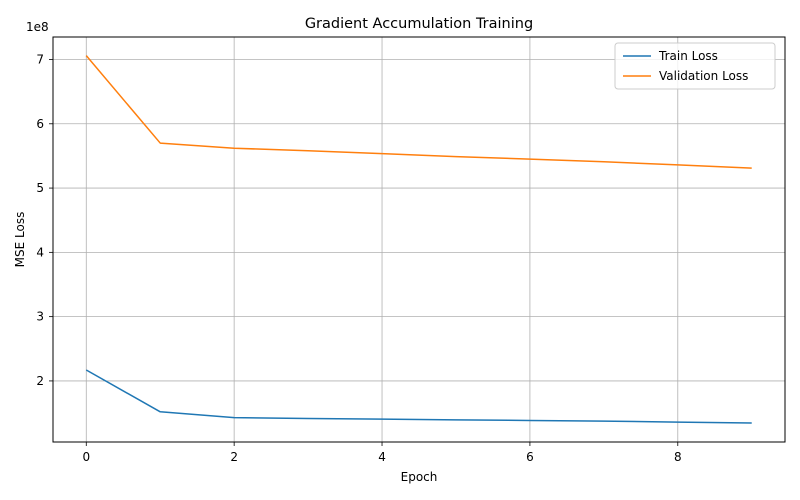 The image size is (800, 500). I want to click on y-tick-label: 2, so click(40, 381).